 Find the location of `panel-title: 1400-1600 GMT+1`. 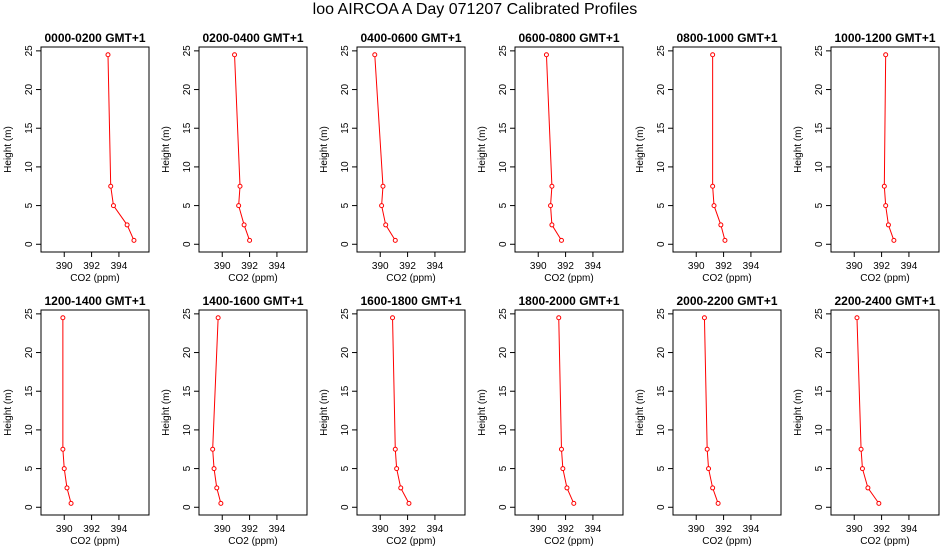

panel-title: 1400-1600 GMT+1 is located at coordinates (252, 301).